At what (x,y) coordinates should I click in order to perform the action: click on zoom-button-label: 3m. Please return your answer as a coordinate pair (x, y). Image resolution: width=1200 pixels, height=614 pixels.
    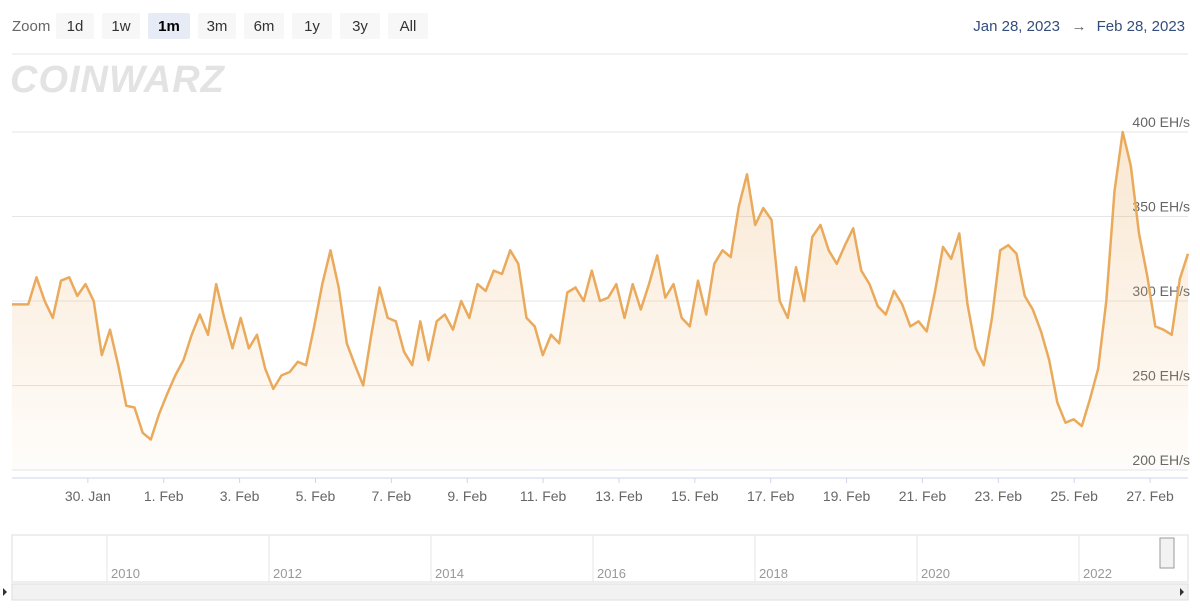
    Looking at the image, I should click on (217, 26).